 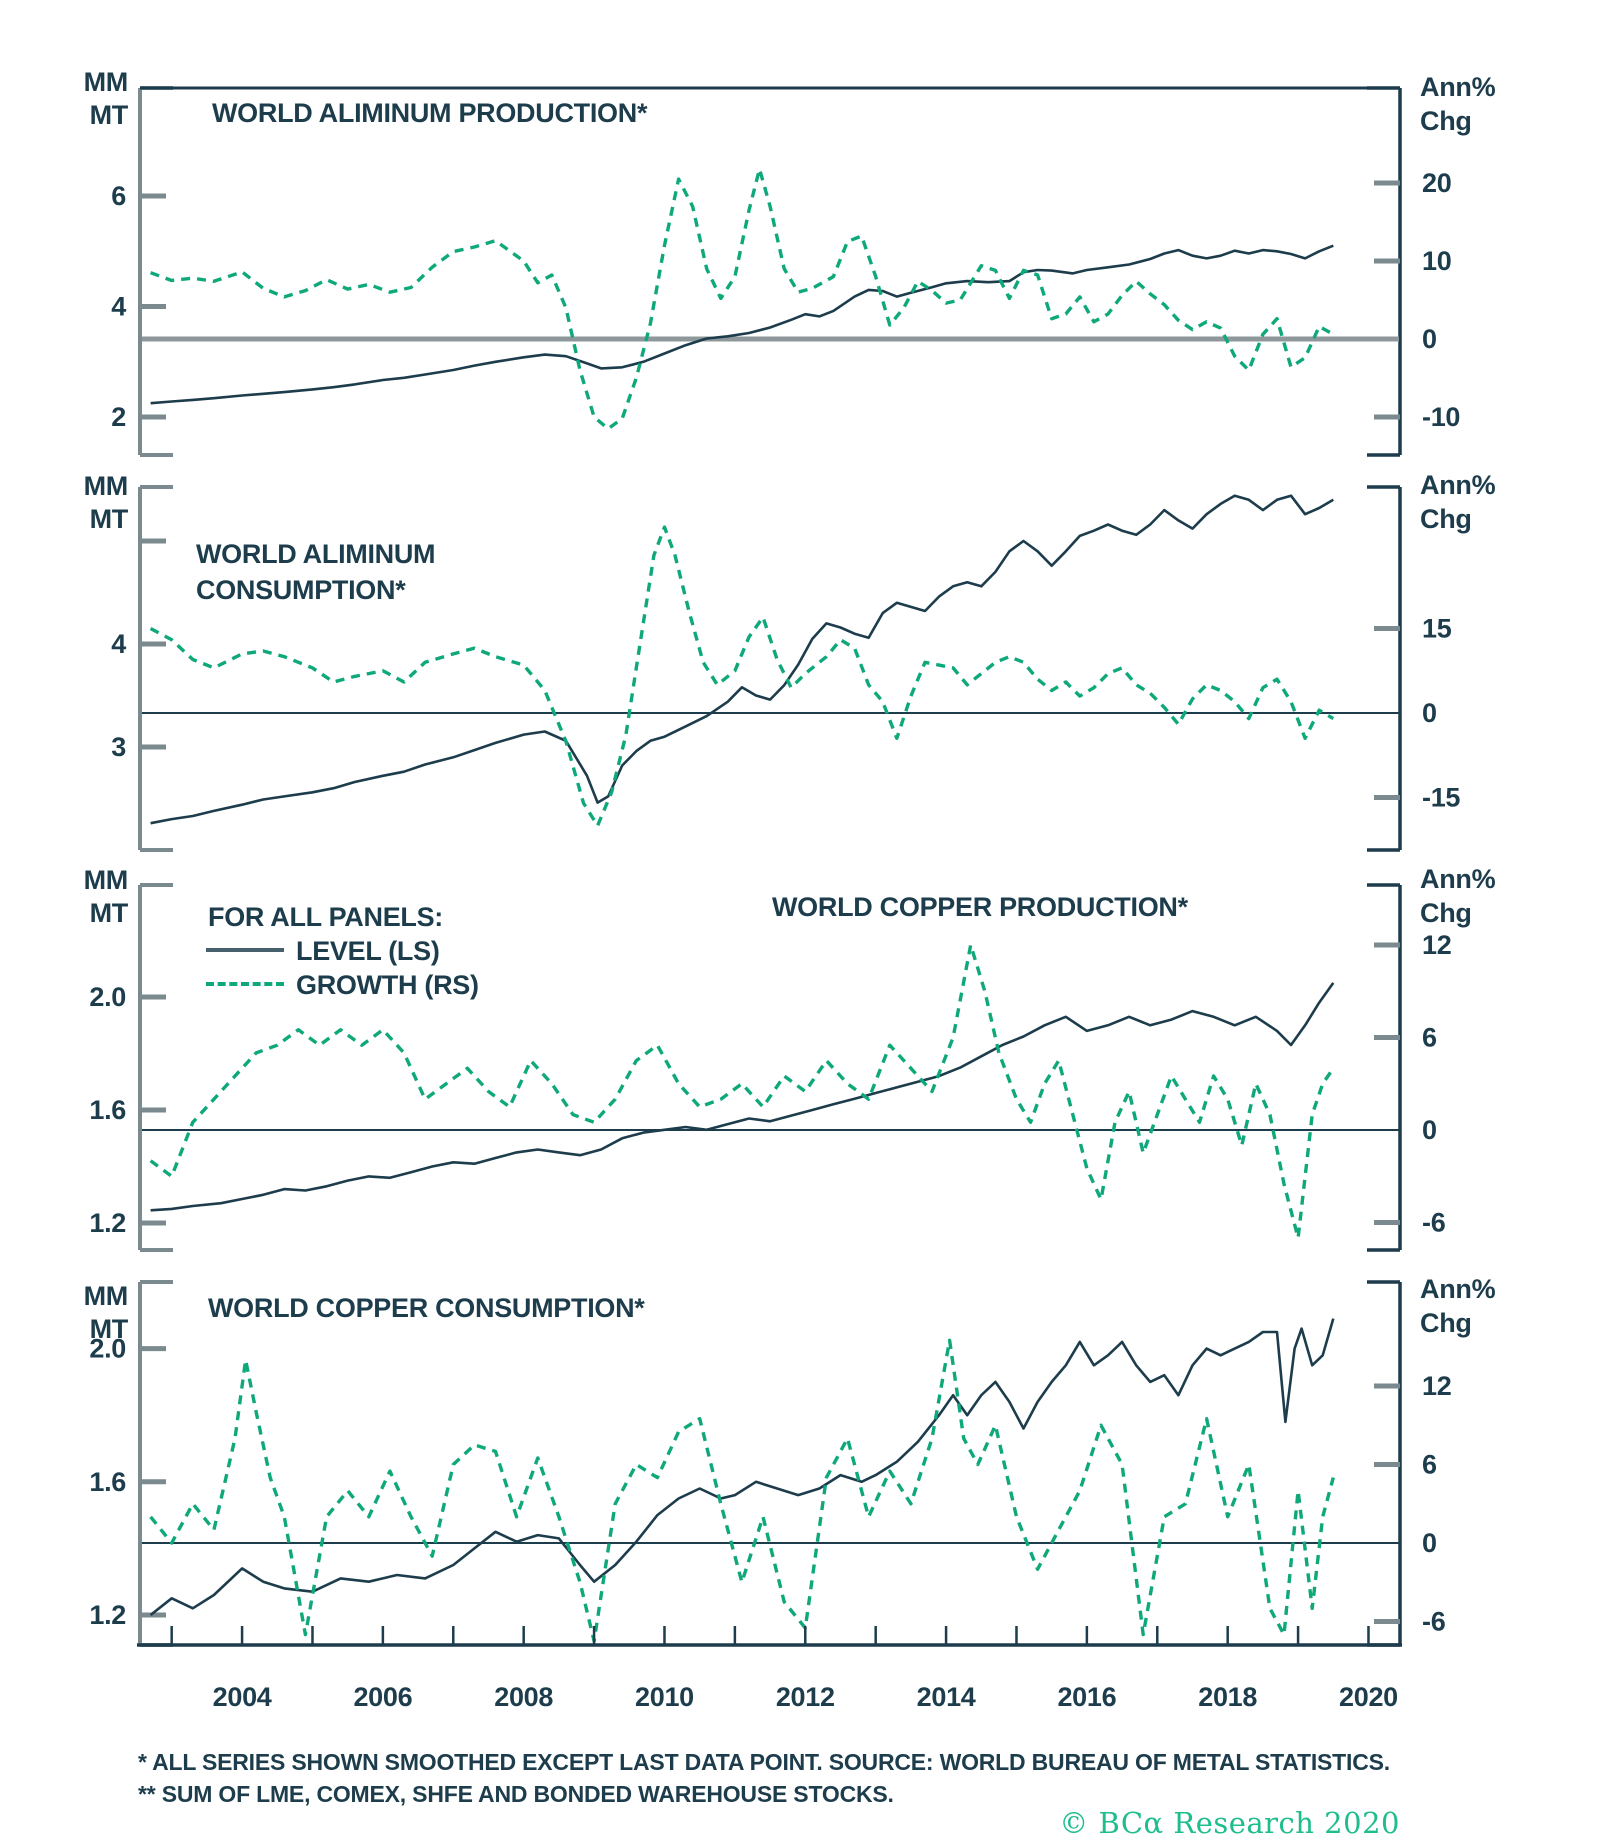 What do you see at coordinates (118, 196) in the screenshot?
I see `left-tick-label: 6` at bounding box center [118, 196].